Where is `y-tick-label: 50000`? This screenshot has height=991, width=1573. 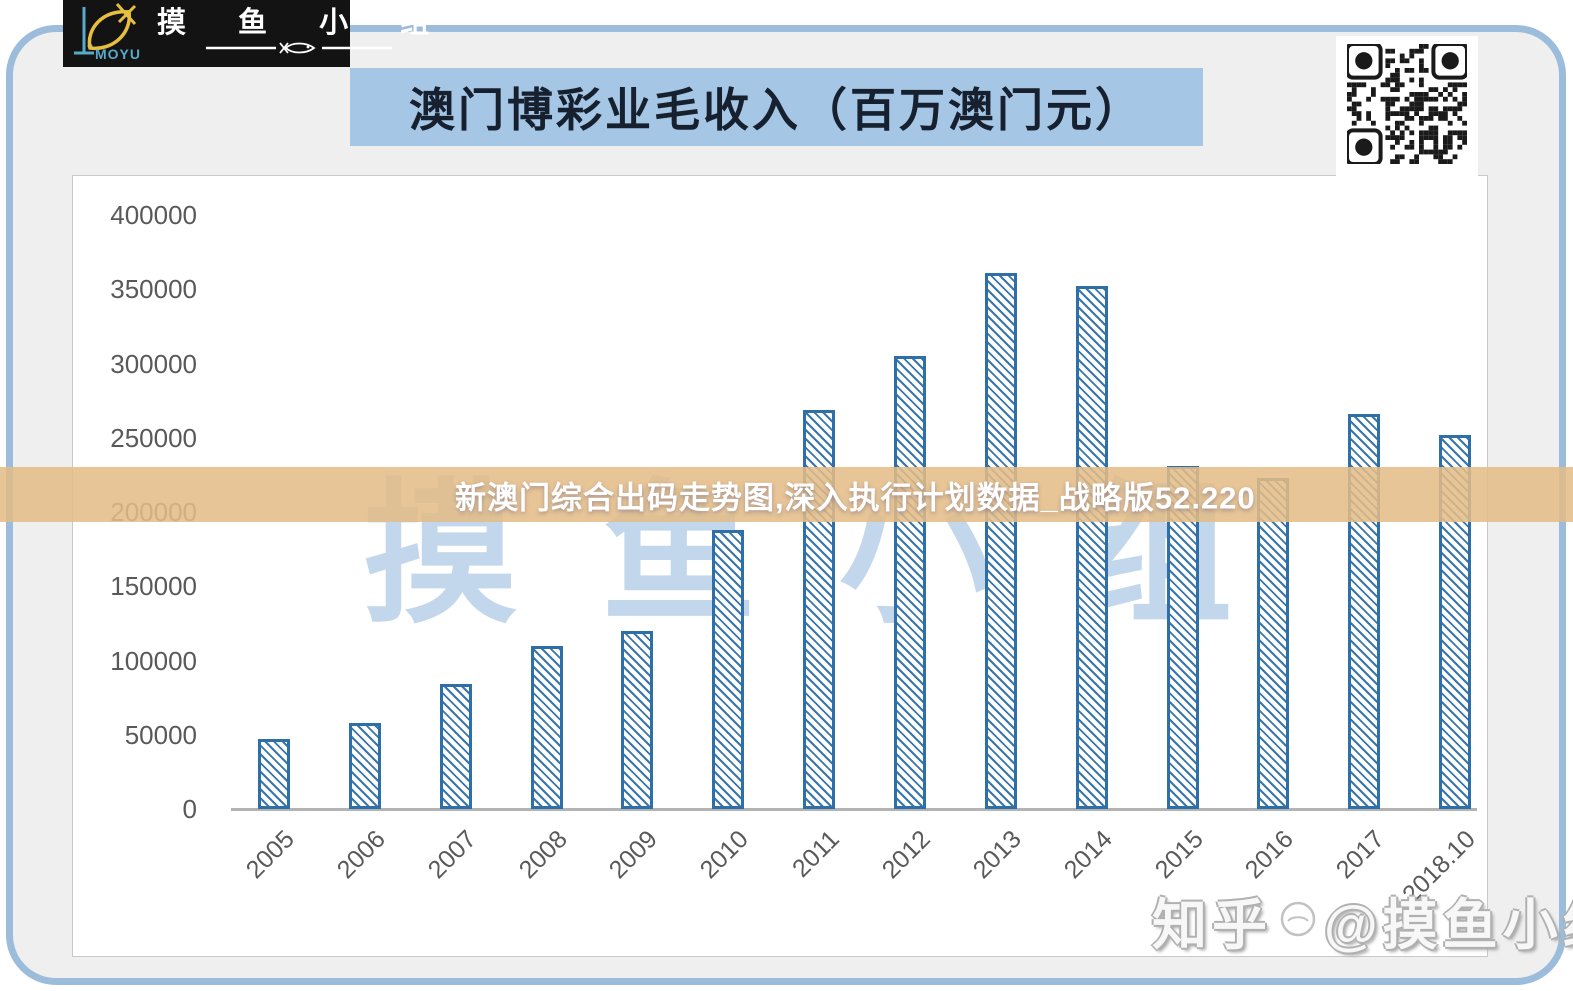
y-tick-label: 50000 is located at coordinates (160, 734).